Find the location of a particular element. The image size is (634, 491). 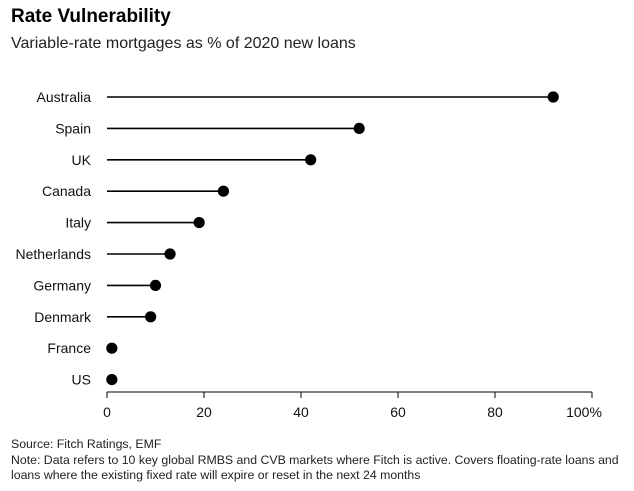

category-label-france: France is located at coordinates (69, 348).